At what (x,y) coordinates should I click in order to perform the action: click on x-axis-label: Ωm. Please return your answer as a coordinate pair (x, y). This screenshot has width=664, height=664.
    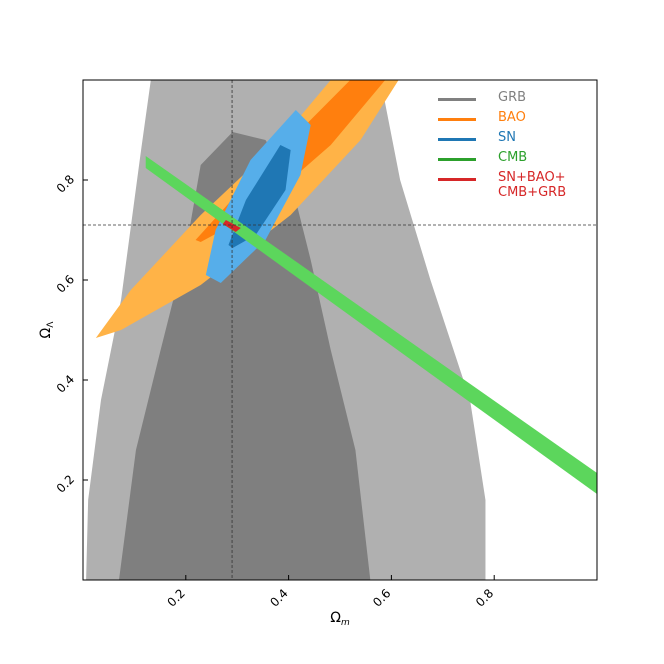
    Looking at the image, I should click on (340, 619).